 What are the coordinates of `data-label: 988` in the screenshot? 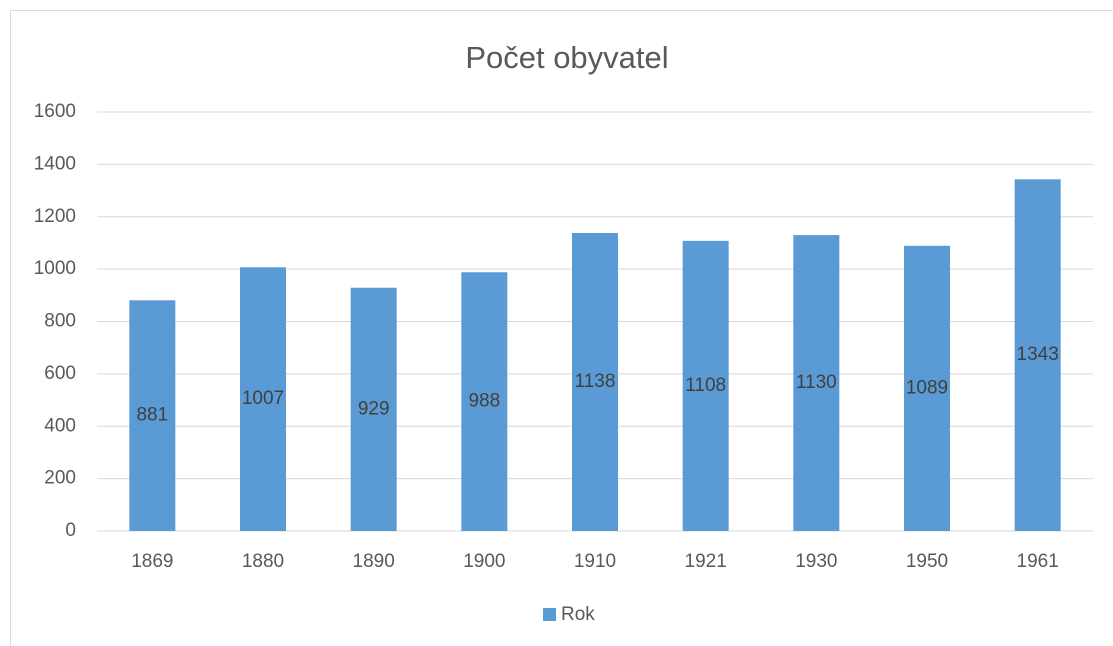 It's located at (484, 401).